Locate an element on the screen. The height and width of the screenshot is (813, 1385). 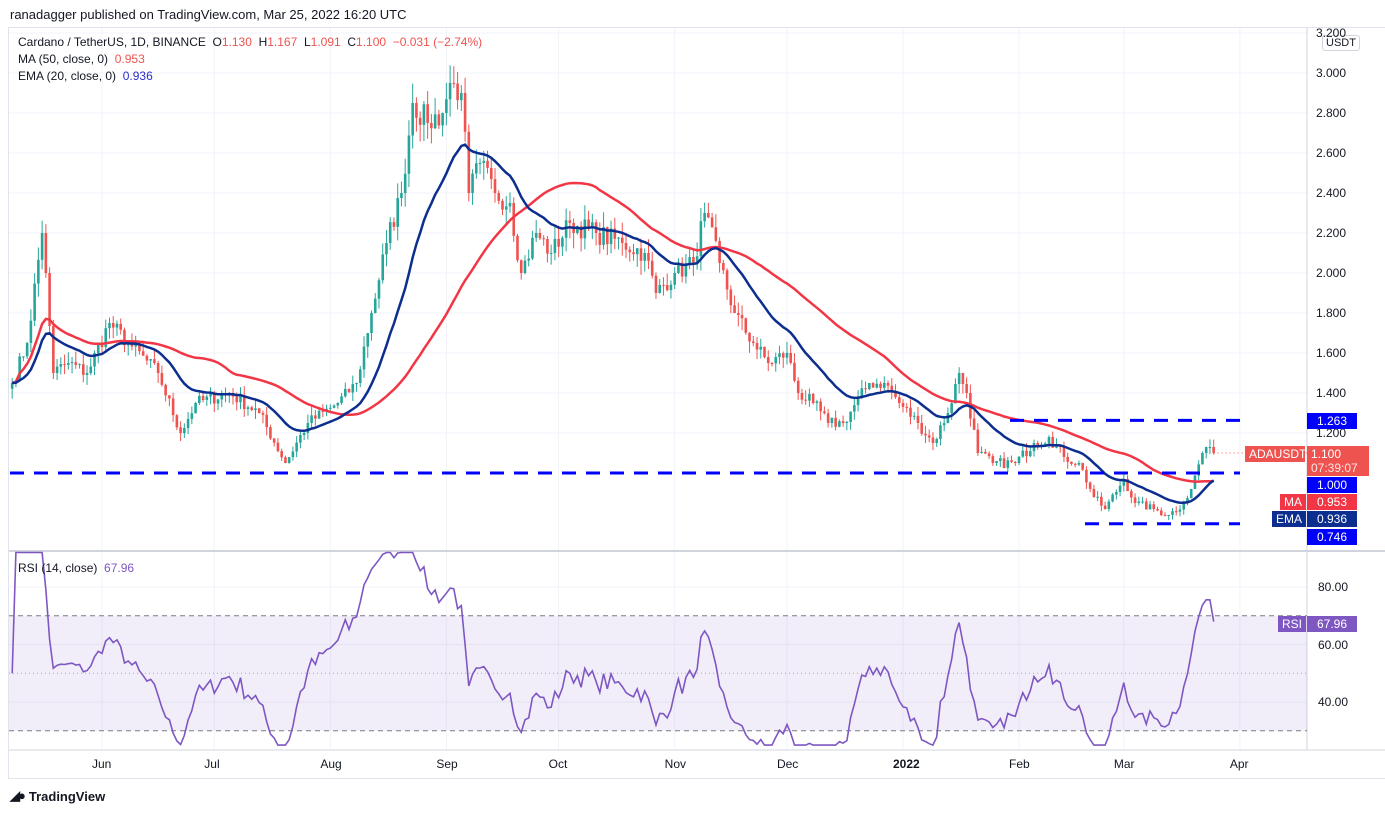
ema-legend: EMA (20, close, 0) 0.936 is located at coordinates (85, 76).